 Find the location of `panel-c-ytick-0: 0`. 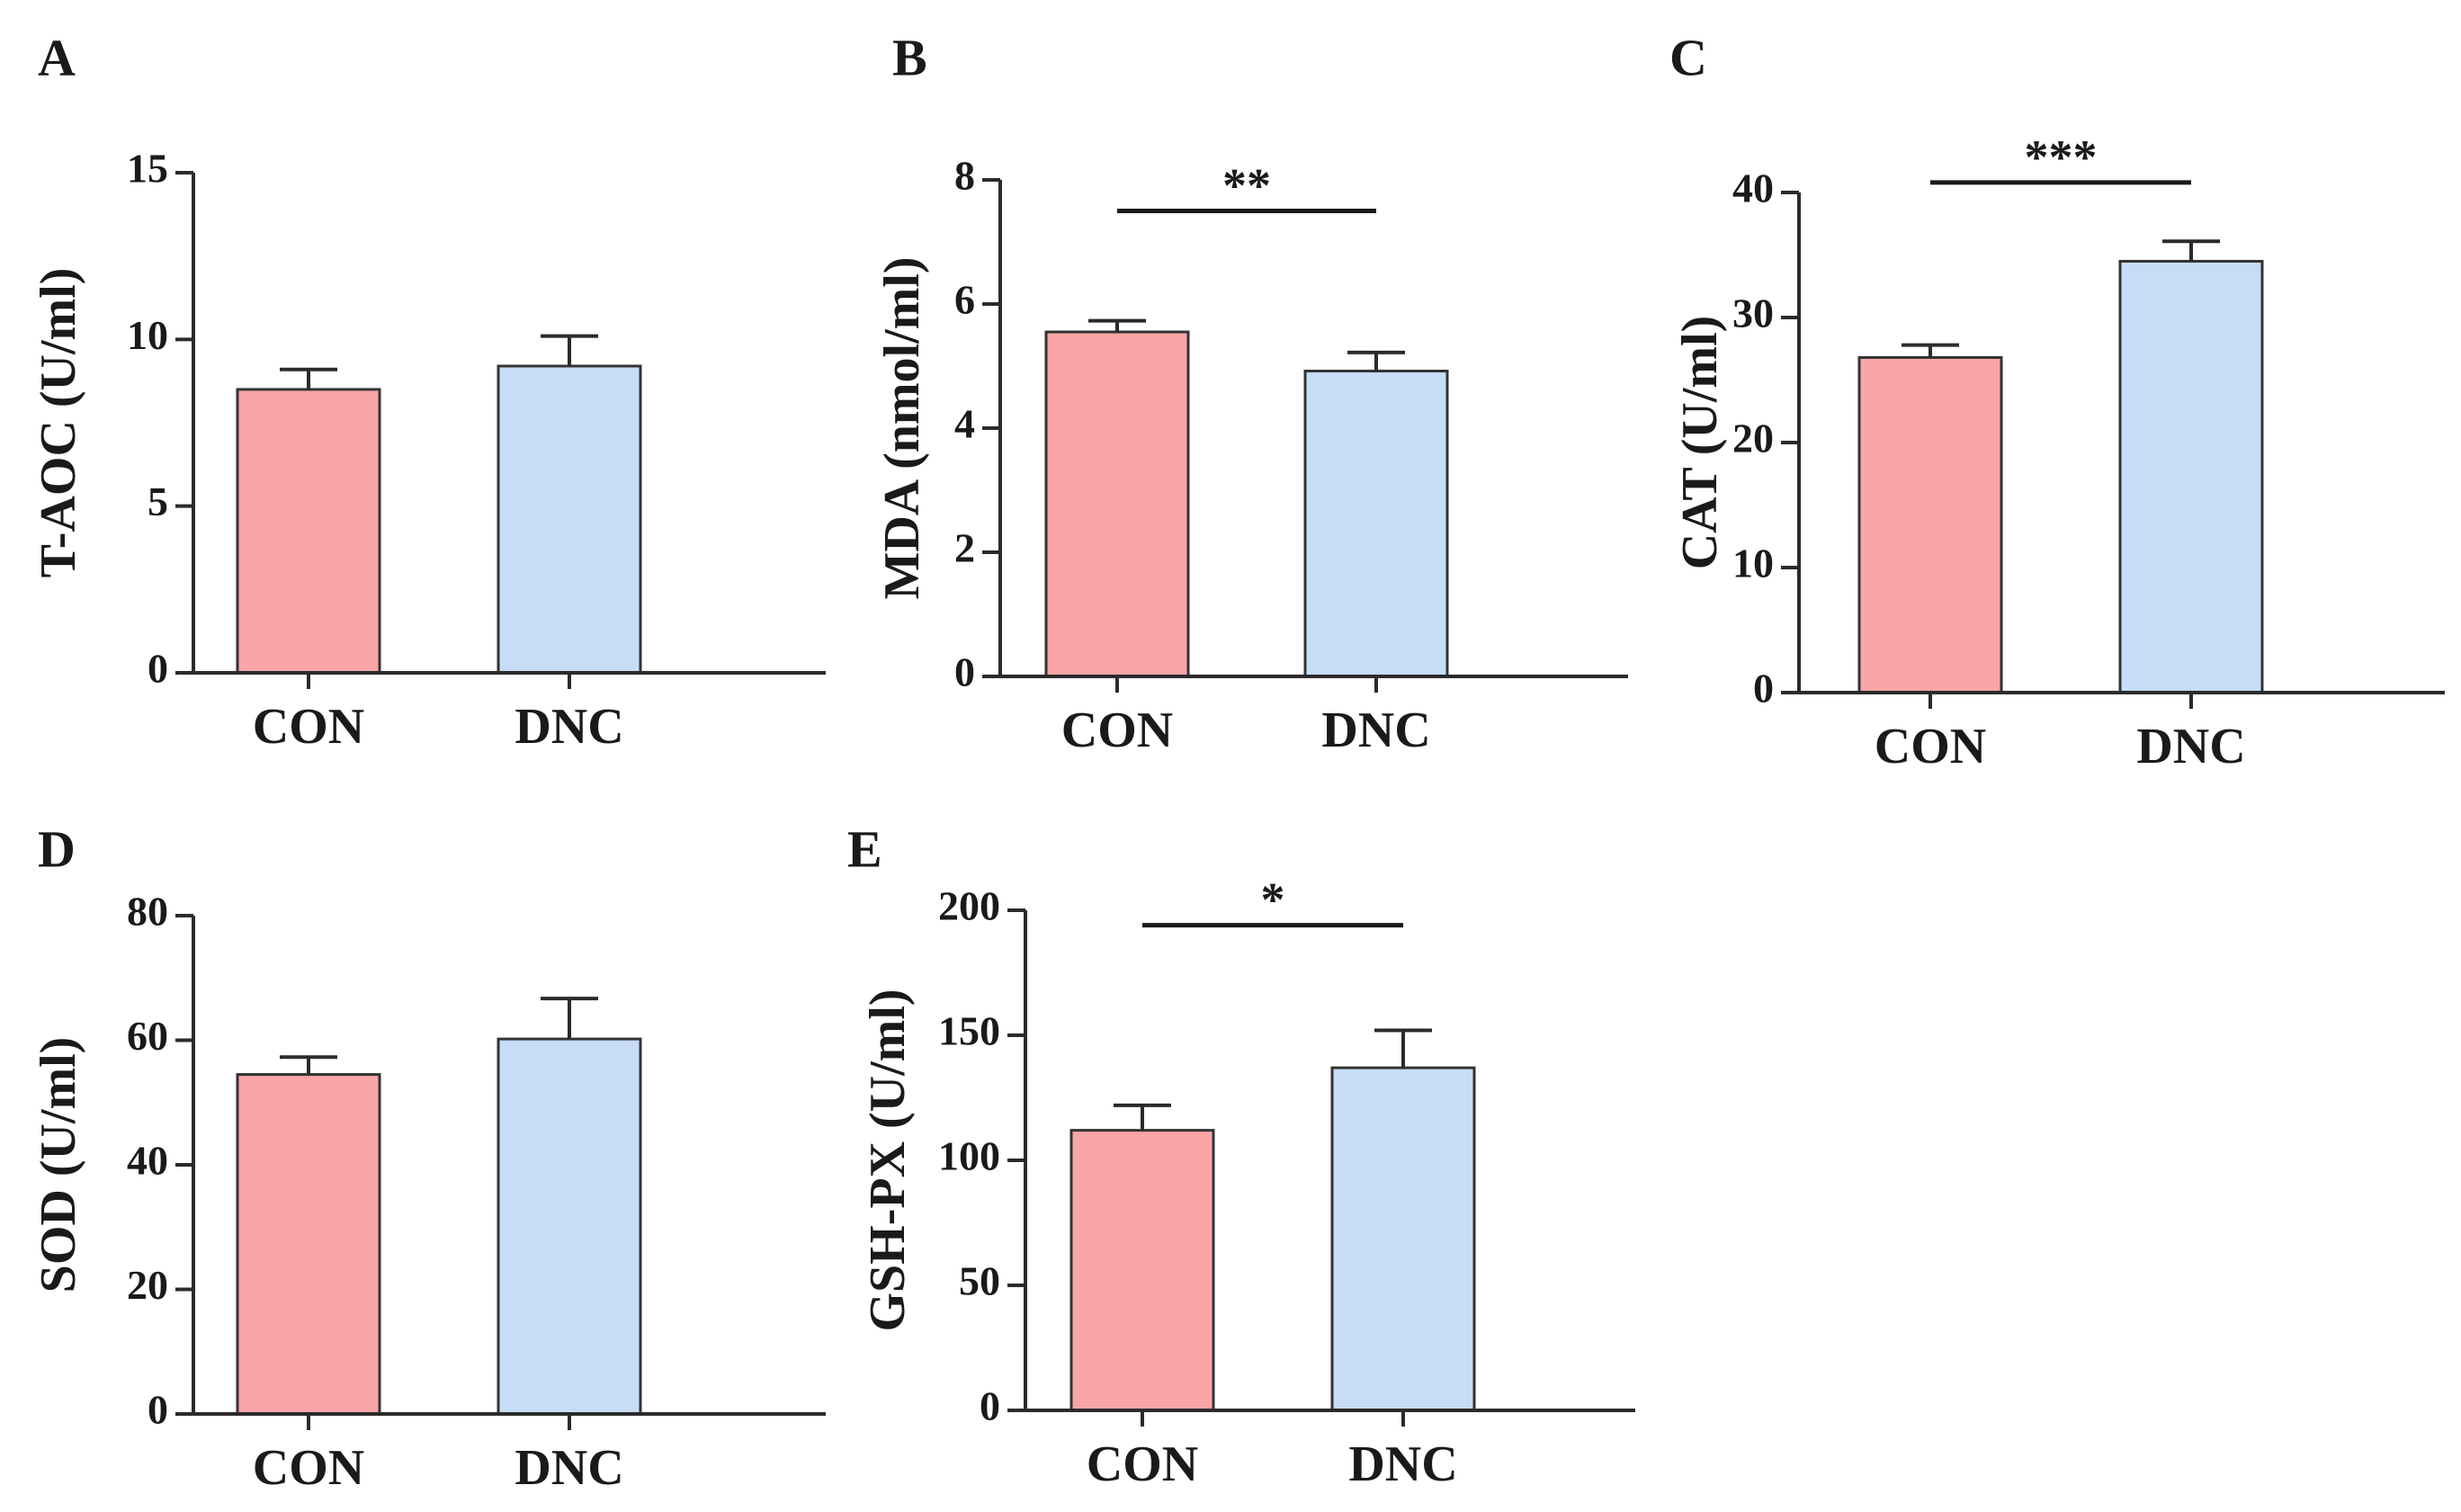

panel-c-ytick-0: 0 is located at coordinates (1763, 688).